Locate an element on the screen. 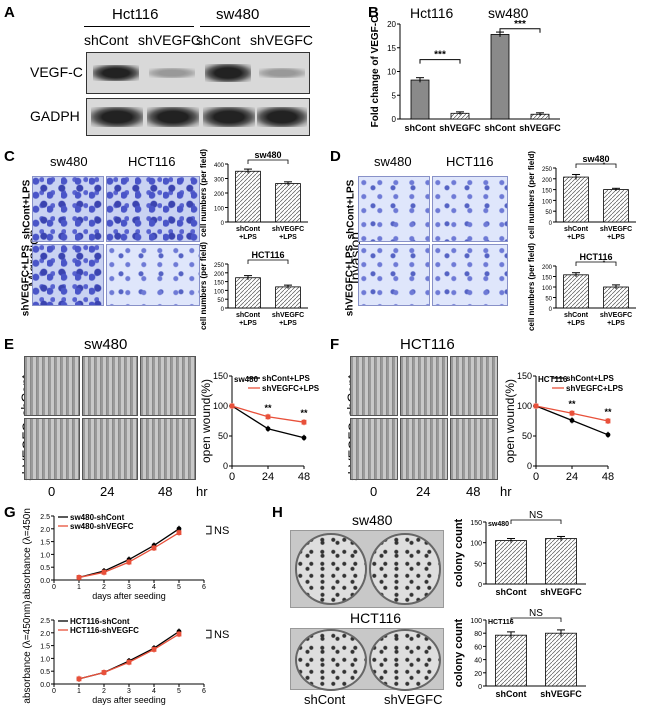 The width and height of the screenshot is (650, 712). bracket-C-sw480 is located at coordinates (268, 161).